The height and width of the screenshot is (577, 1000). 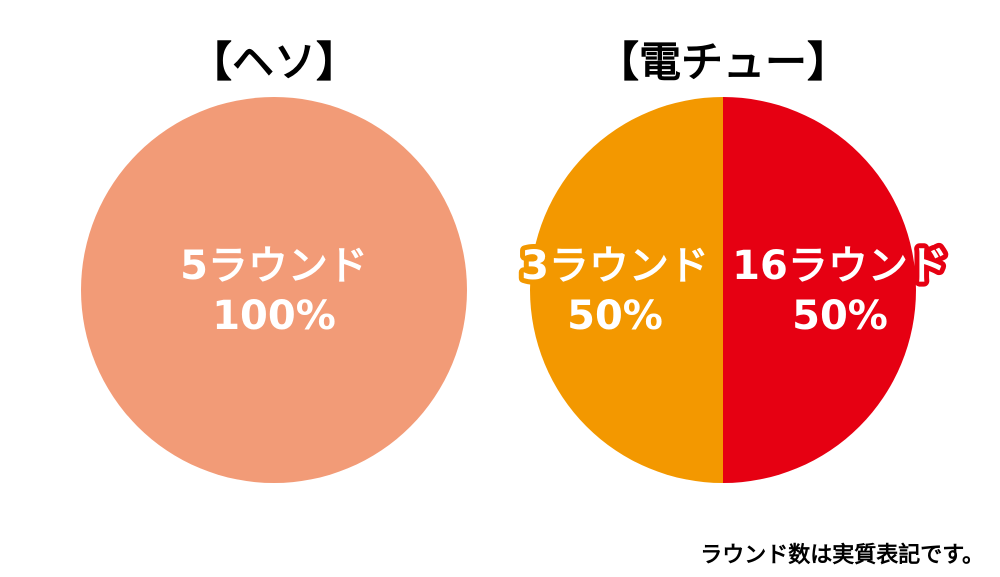 What do you see at coordinates (274, 316) in the screenshot?
I see `slice-percent-label: 100%` at bounding box center [274, 316].